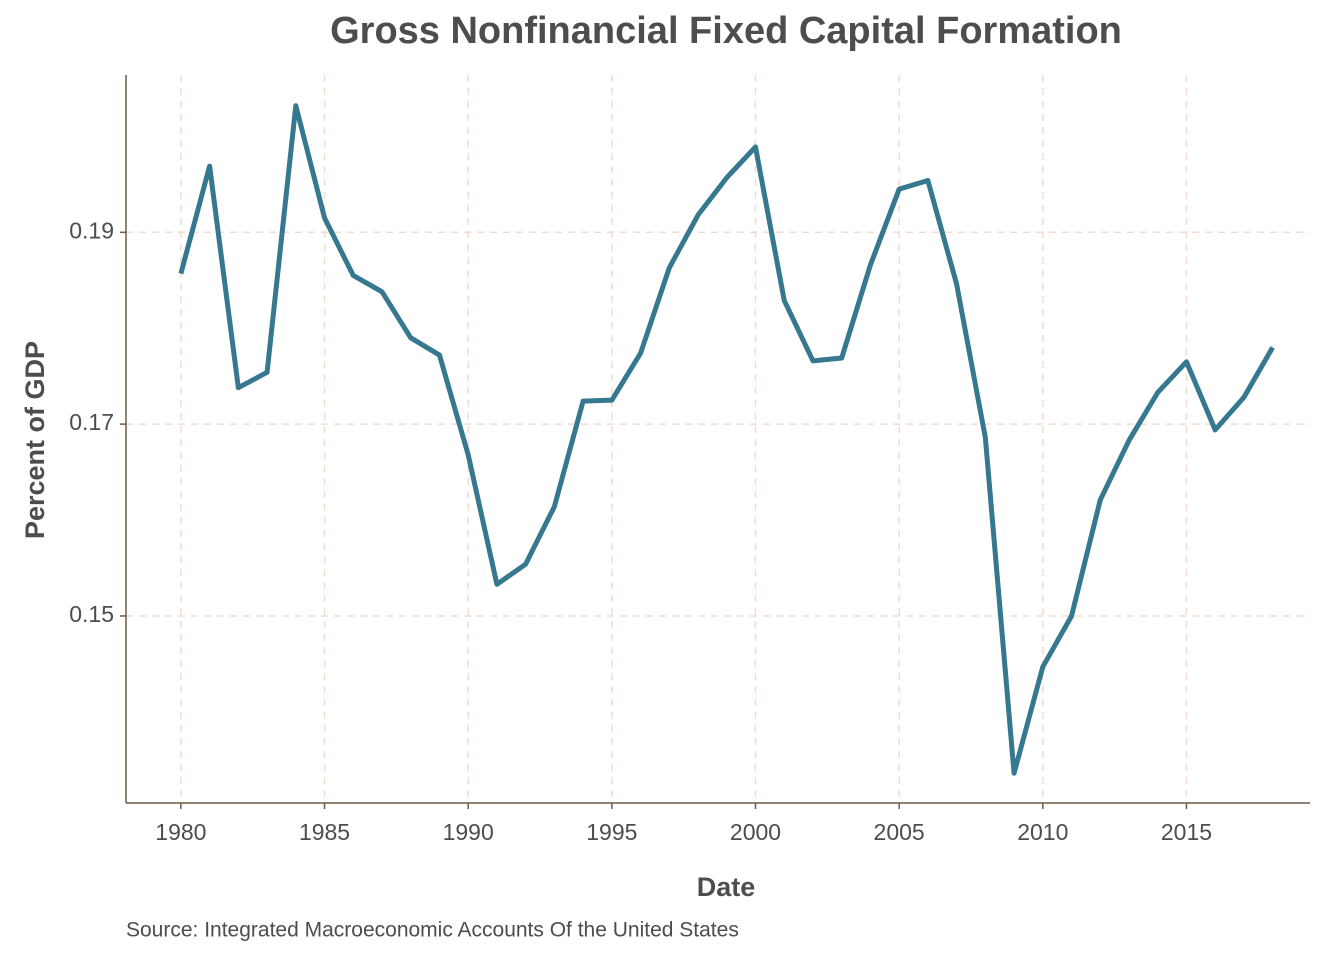 The height and width of the screenshot is (960, 1344). Describe the element at coordinates (91, 614) in the screenshot. I see `y-tick-label: 0.15` at that location.